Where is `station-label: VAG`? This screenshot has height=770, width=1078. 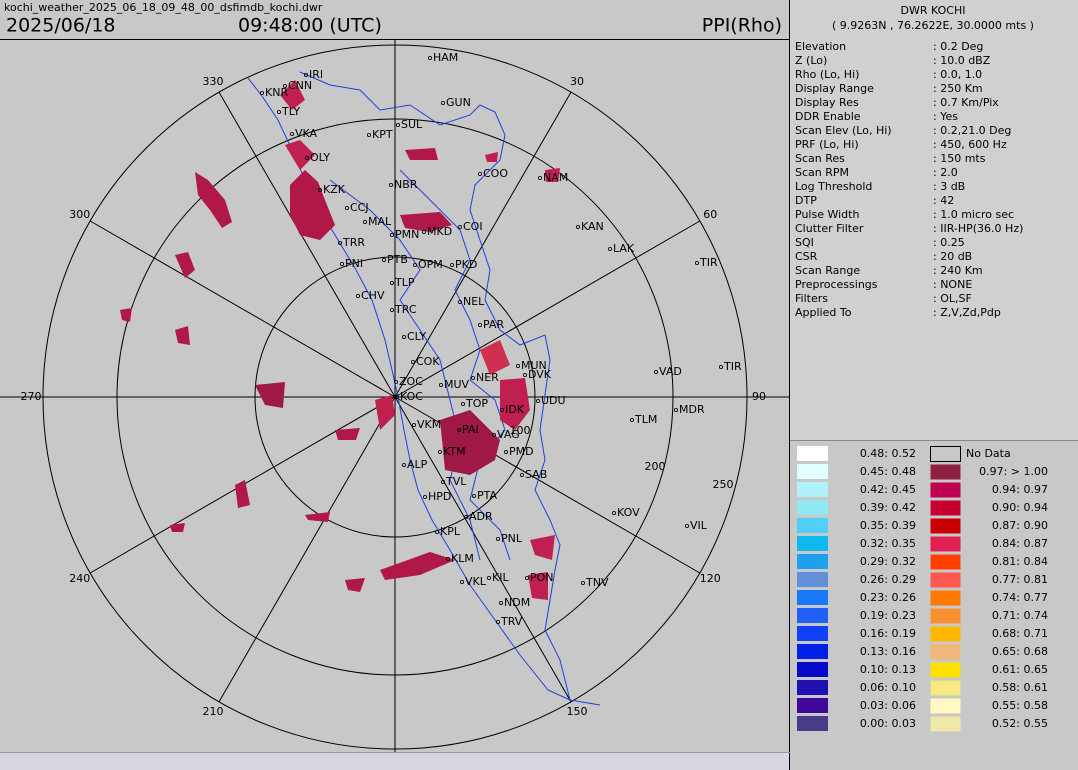 station-label: VAG is located at coordinates (508, 434).